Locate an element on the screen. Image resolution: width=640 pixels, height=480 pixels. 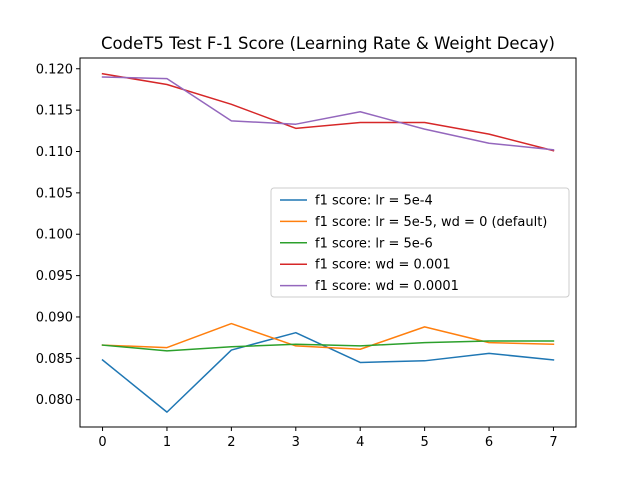
y-tick-label: 0.120 is located at coordinates (54, 69).